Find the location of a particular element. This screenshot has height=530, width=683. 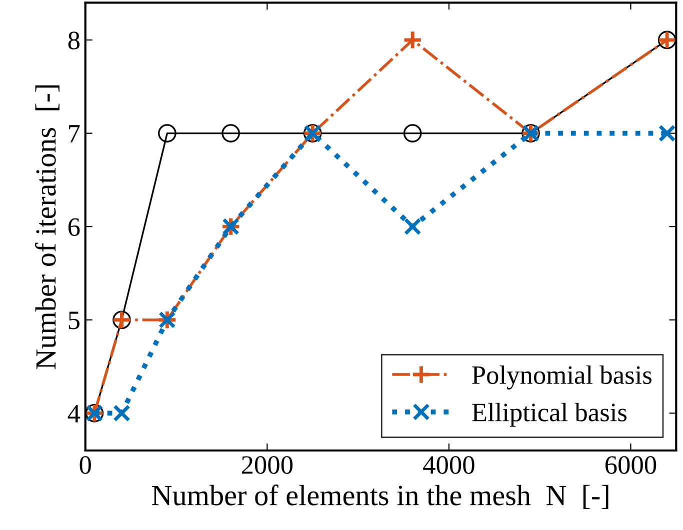

y-tick-label: 4 is located at coordinates (74, 413).